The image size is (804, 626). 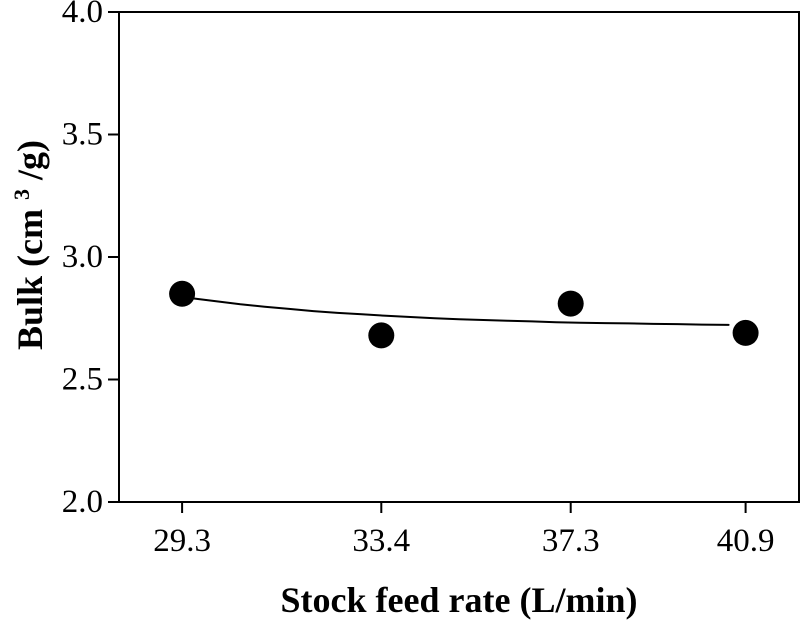 I want to click on y-axis-title-prefix: Bulk (cm, so click(x=30, y=279).